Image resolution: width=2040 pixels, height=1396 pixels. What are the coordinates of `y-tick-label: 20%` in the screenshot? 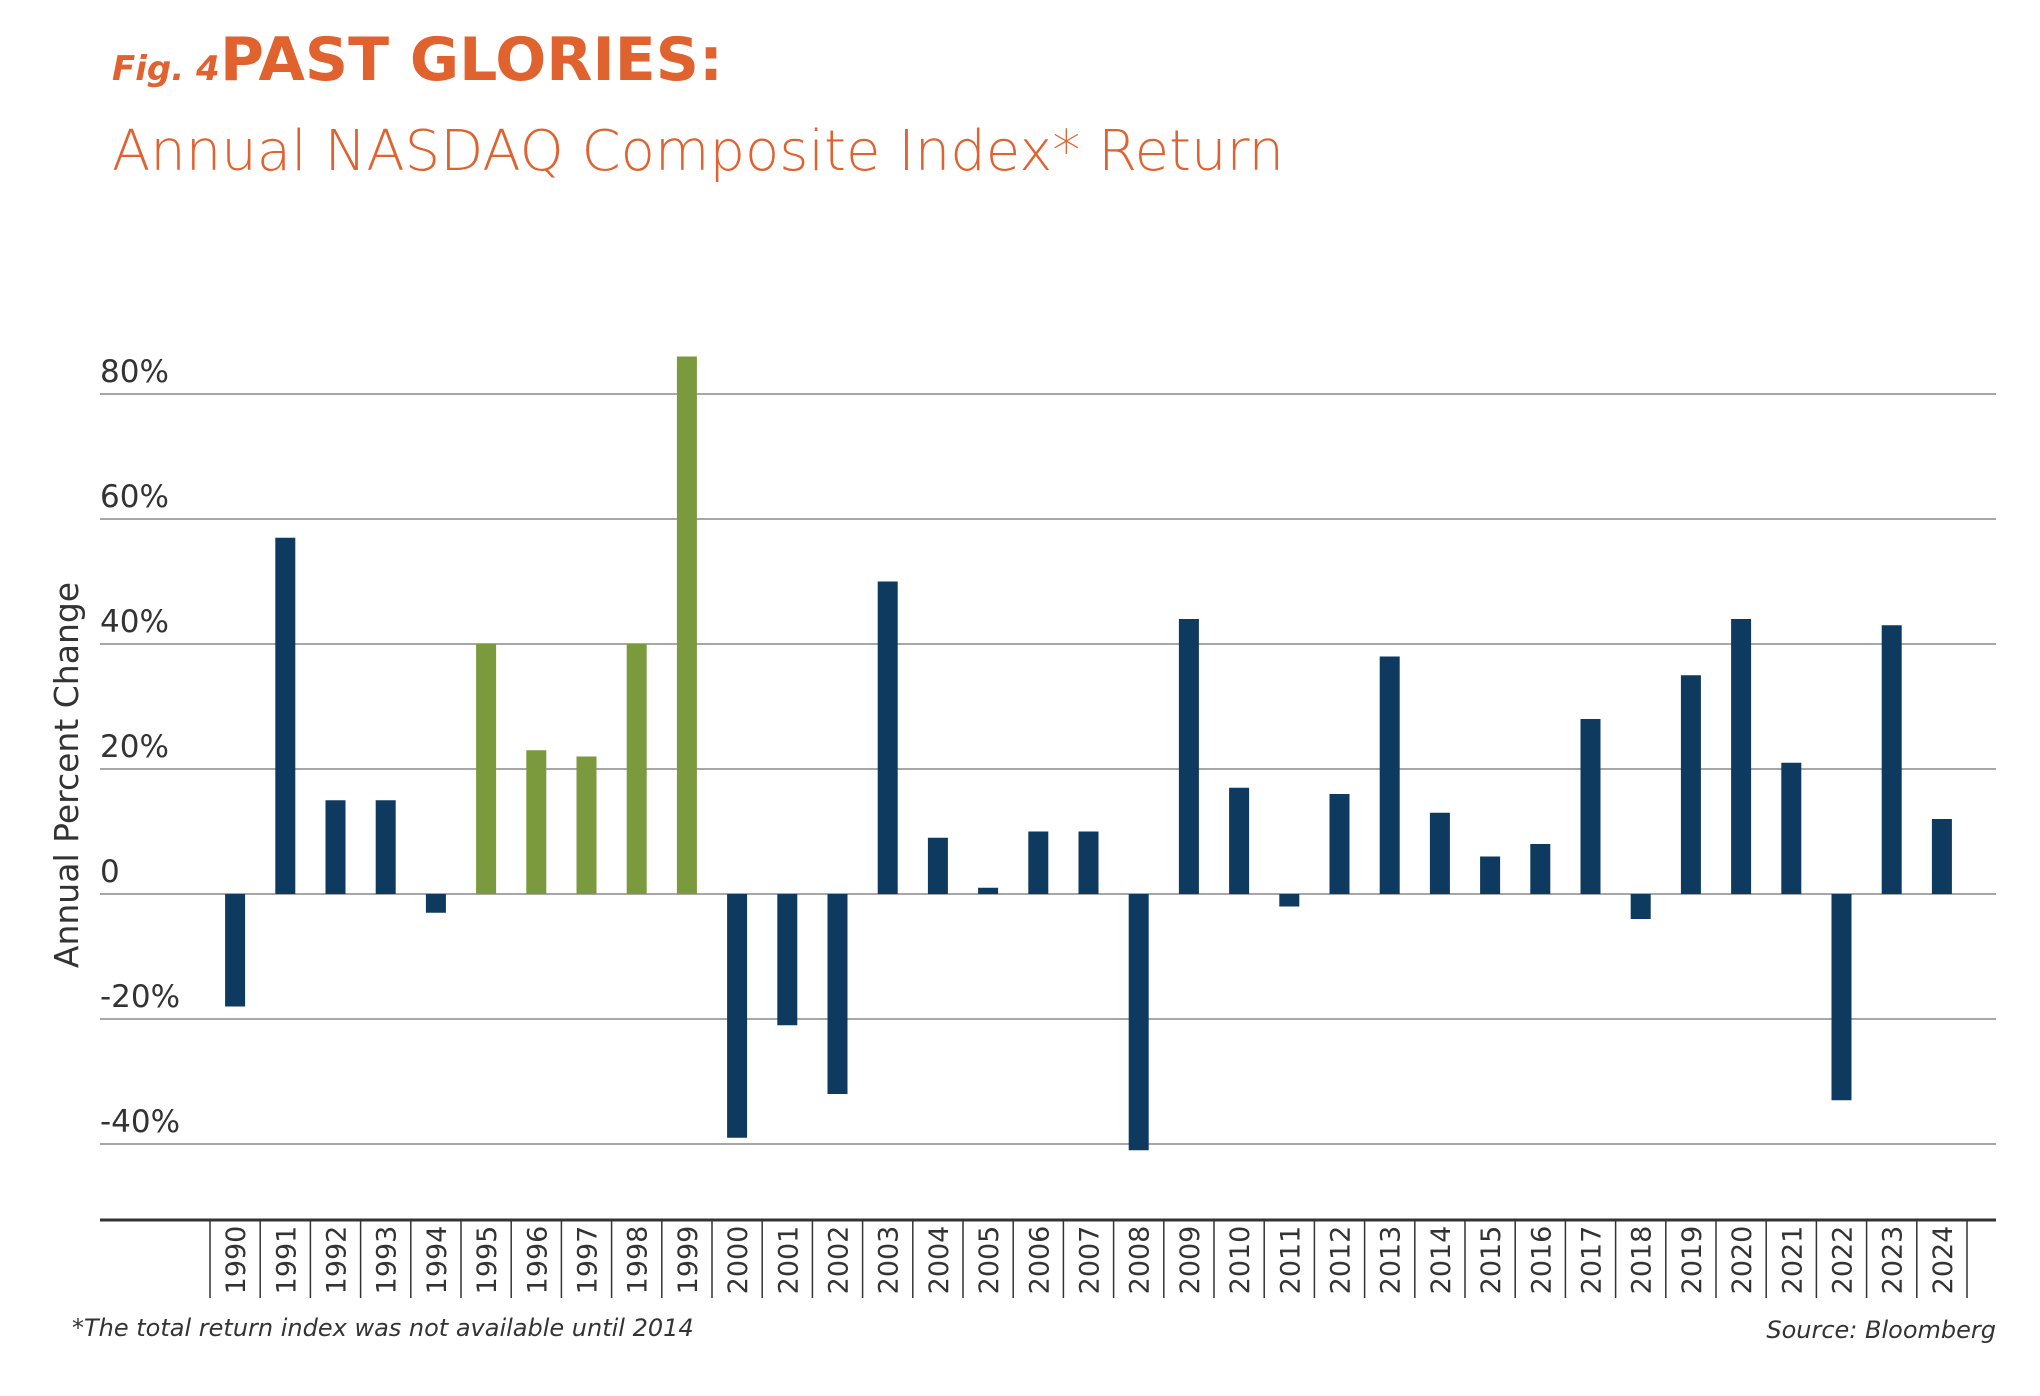 It's located at (134, 747).